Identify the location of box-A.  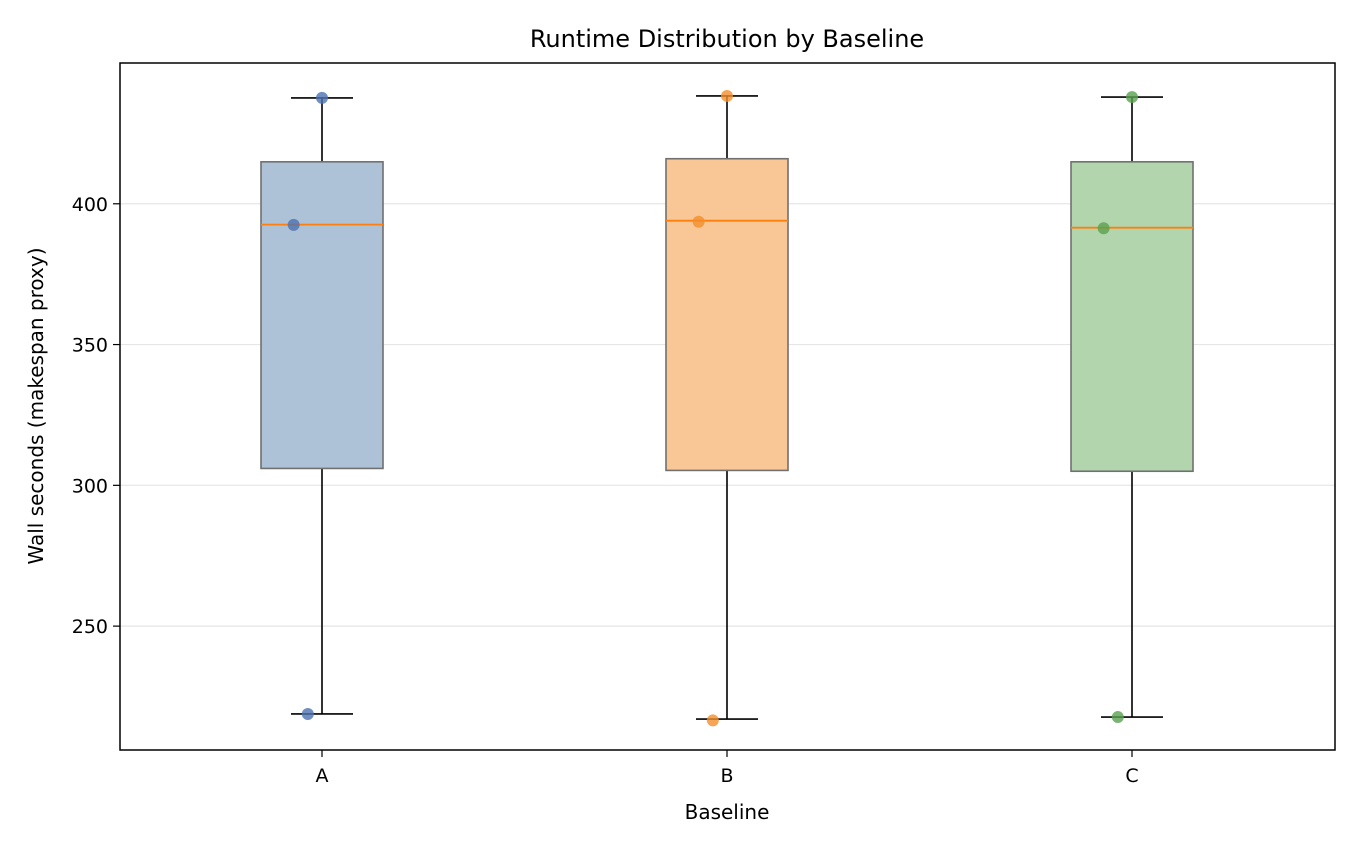
(322, 315).